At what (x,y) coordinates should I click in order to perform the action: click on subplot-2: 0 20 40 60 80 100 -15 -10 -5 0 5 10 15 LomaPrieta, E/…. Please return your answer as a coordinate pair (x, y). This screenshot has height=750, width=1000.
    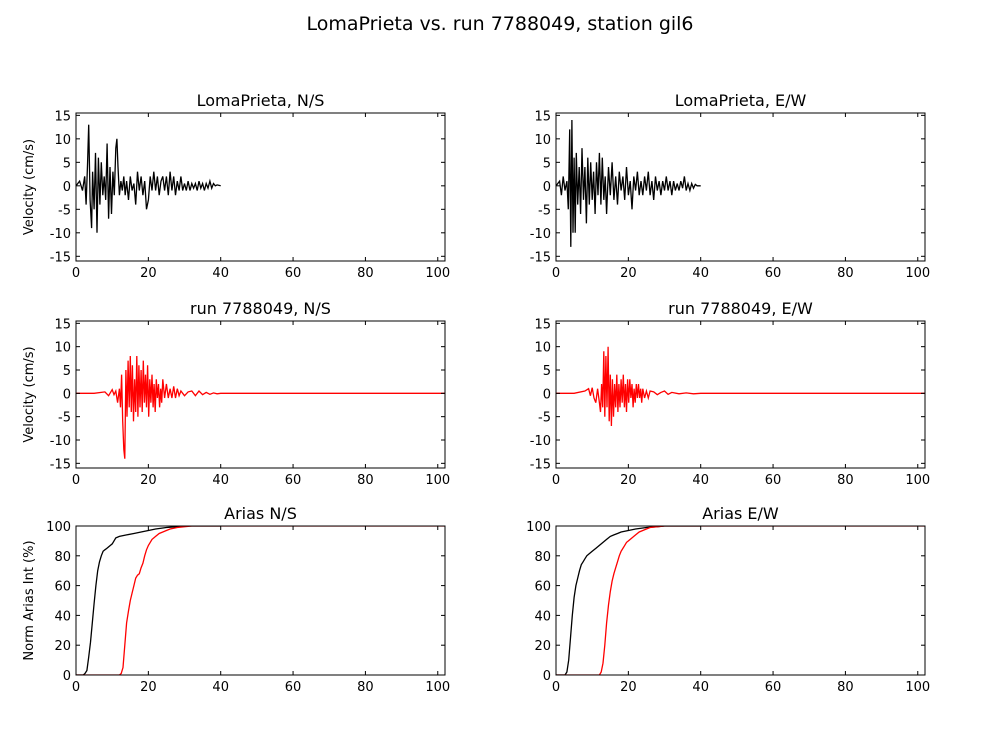
    Looking at the image, I should click on (730, 186).